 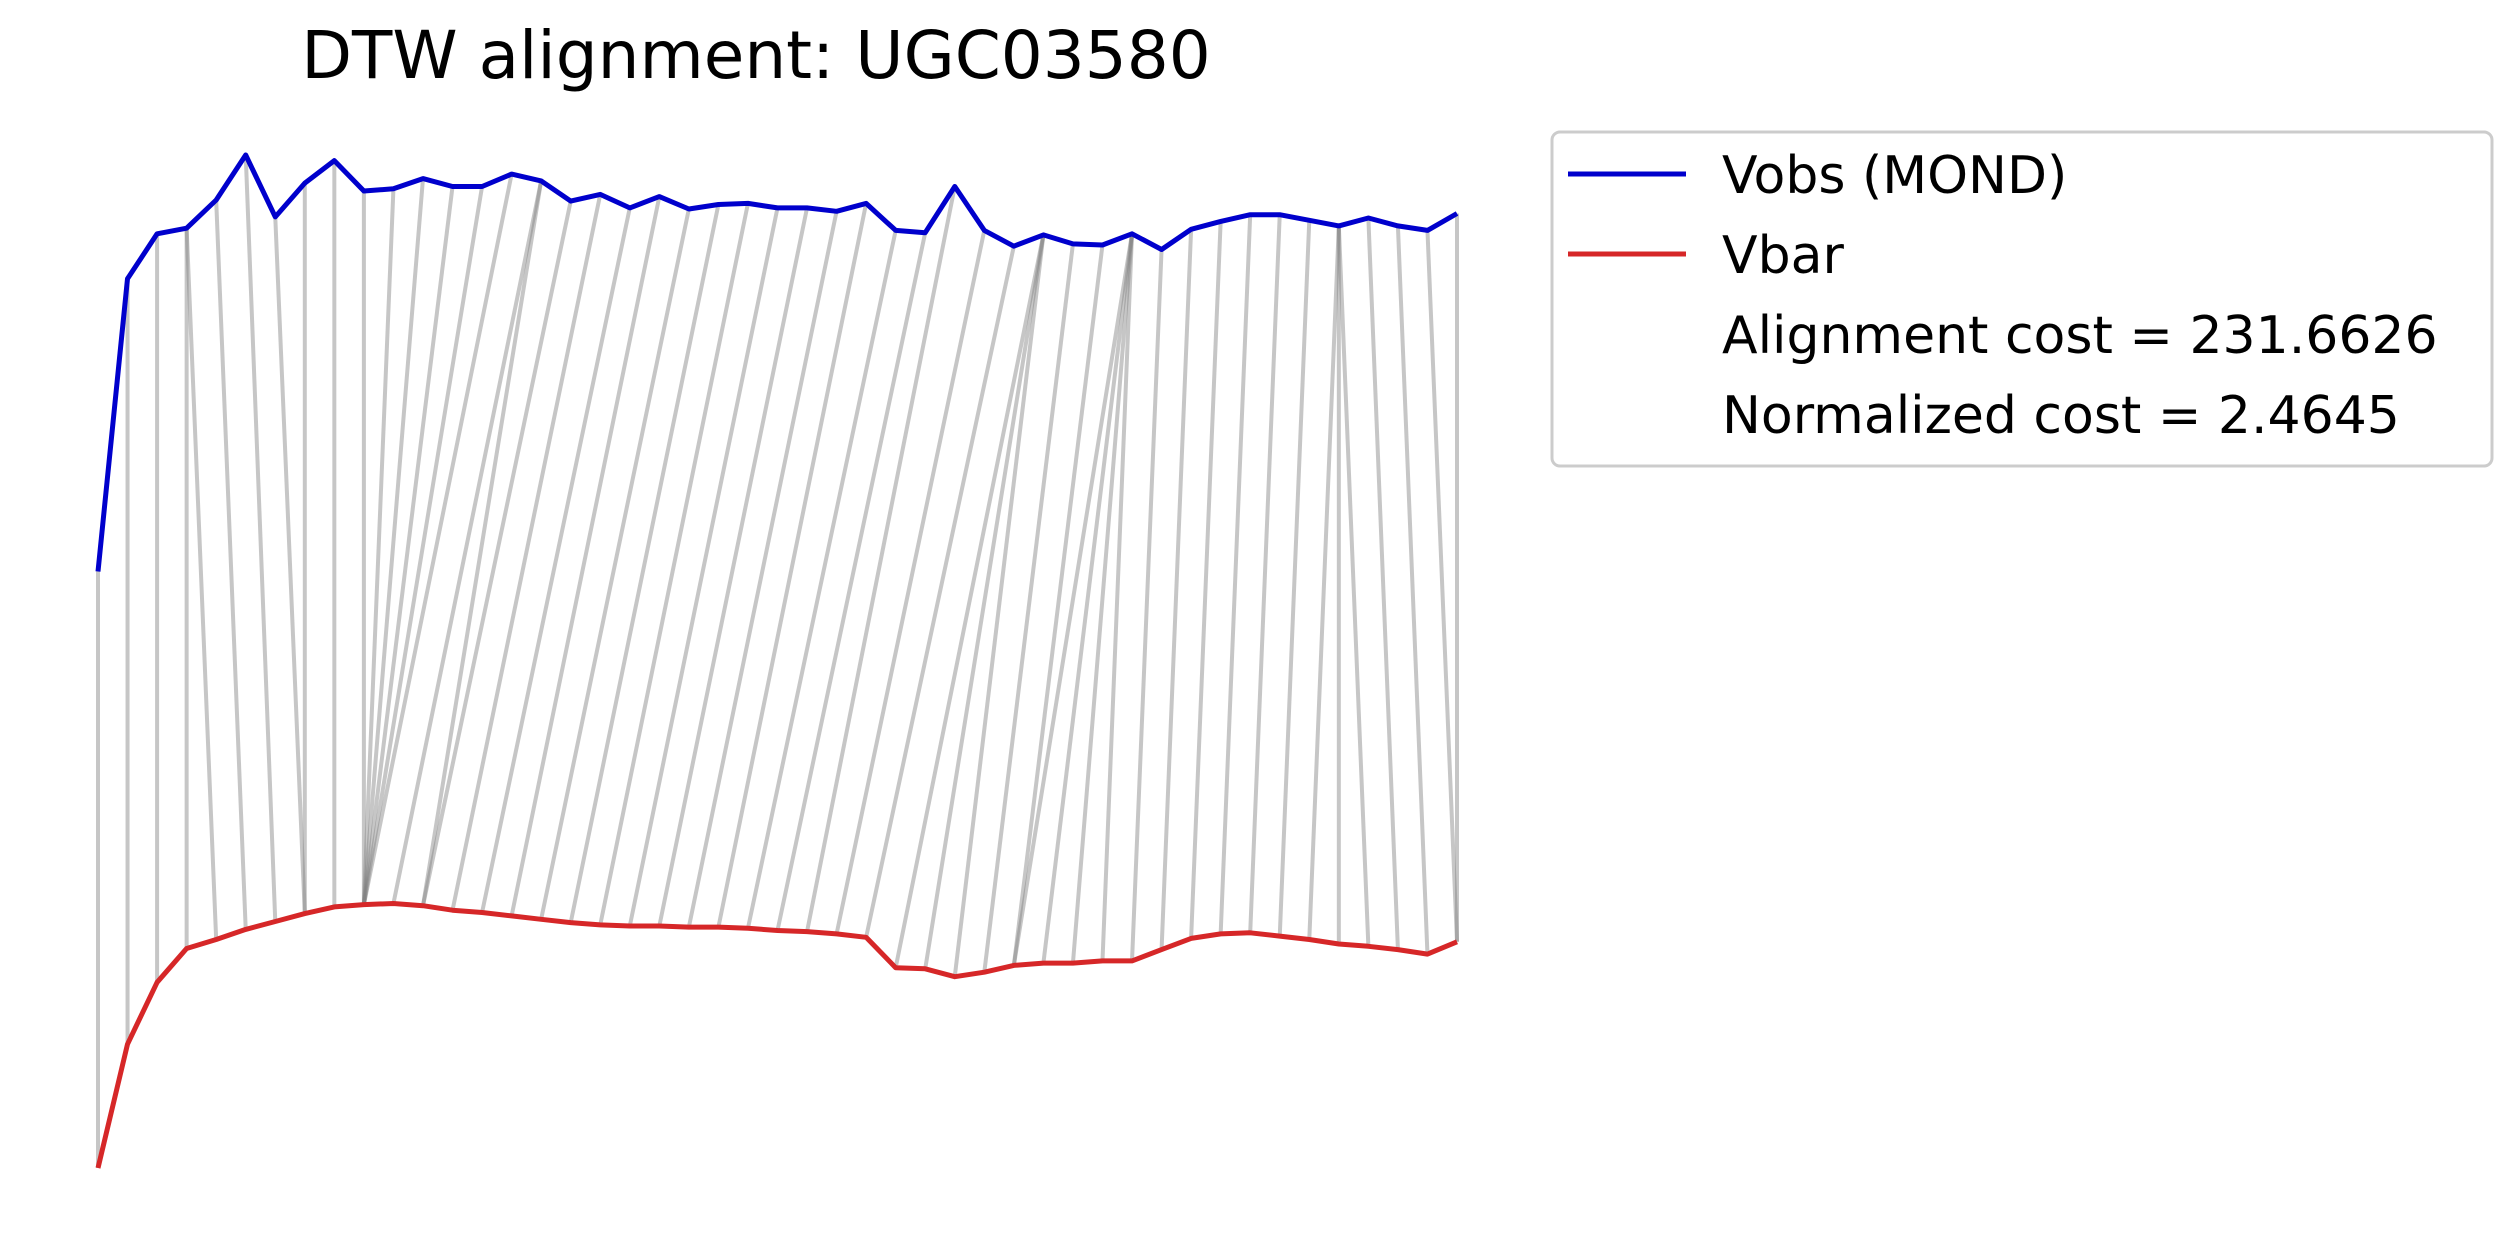 I want to click on normalized-cost-label: Normalized cost = 2.4645, so click(x=2061, y=416).